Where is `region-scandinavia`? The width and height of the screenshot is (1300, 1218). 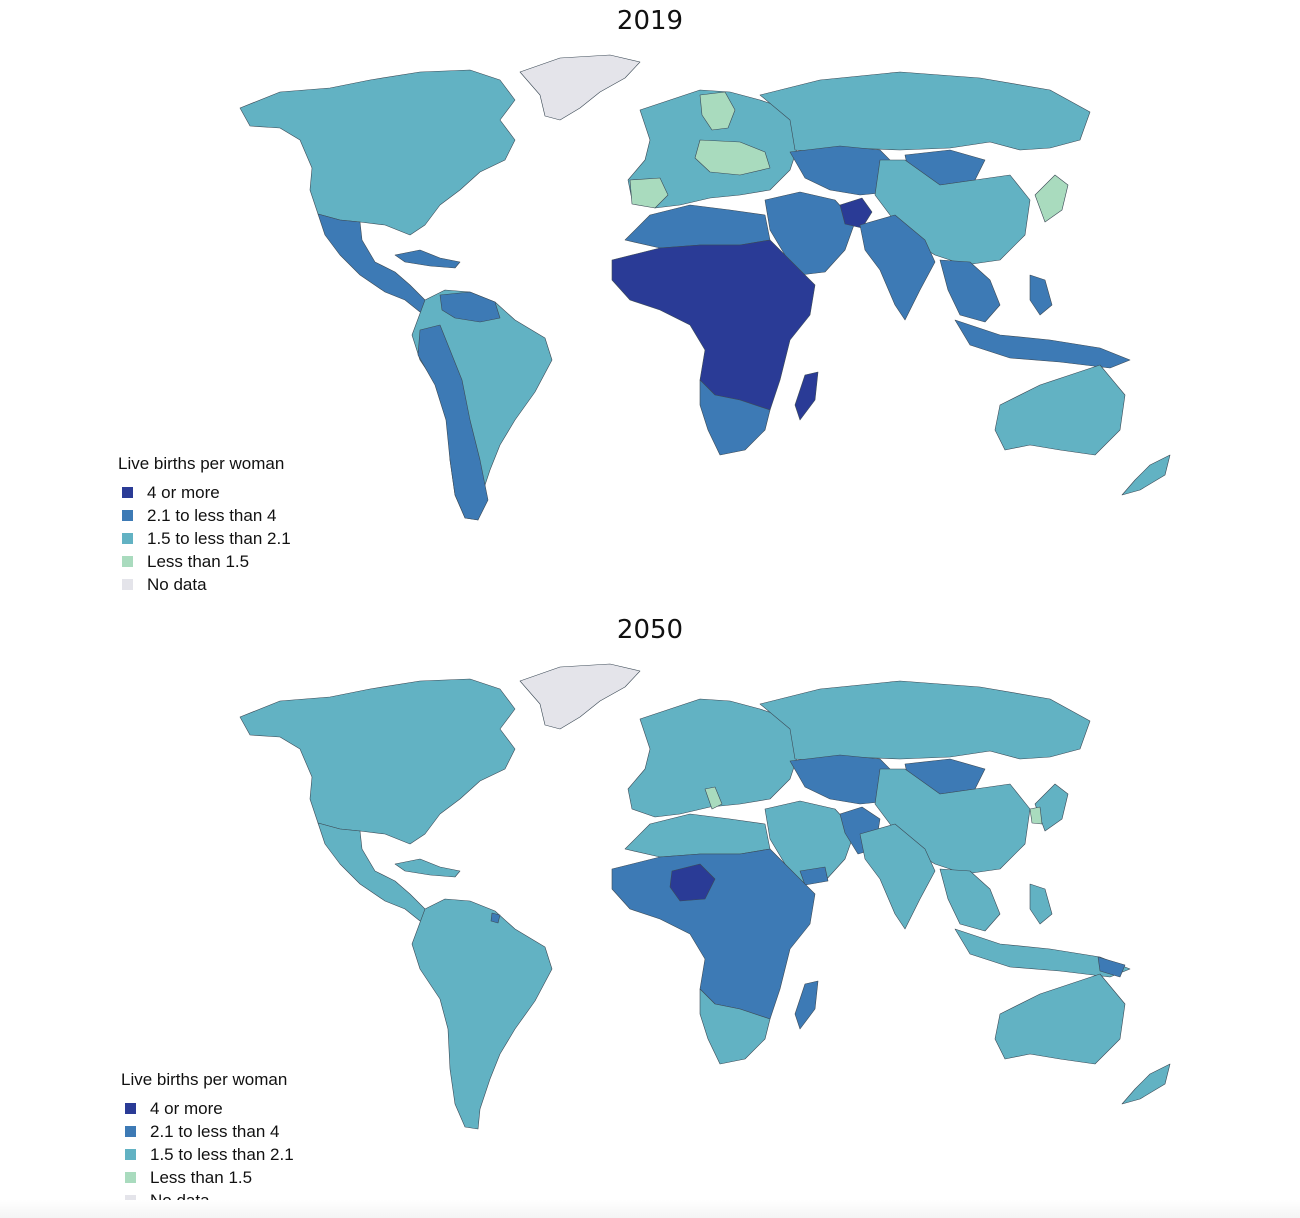
region-scandinavia is located at coordinates (717, 111).